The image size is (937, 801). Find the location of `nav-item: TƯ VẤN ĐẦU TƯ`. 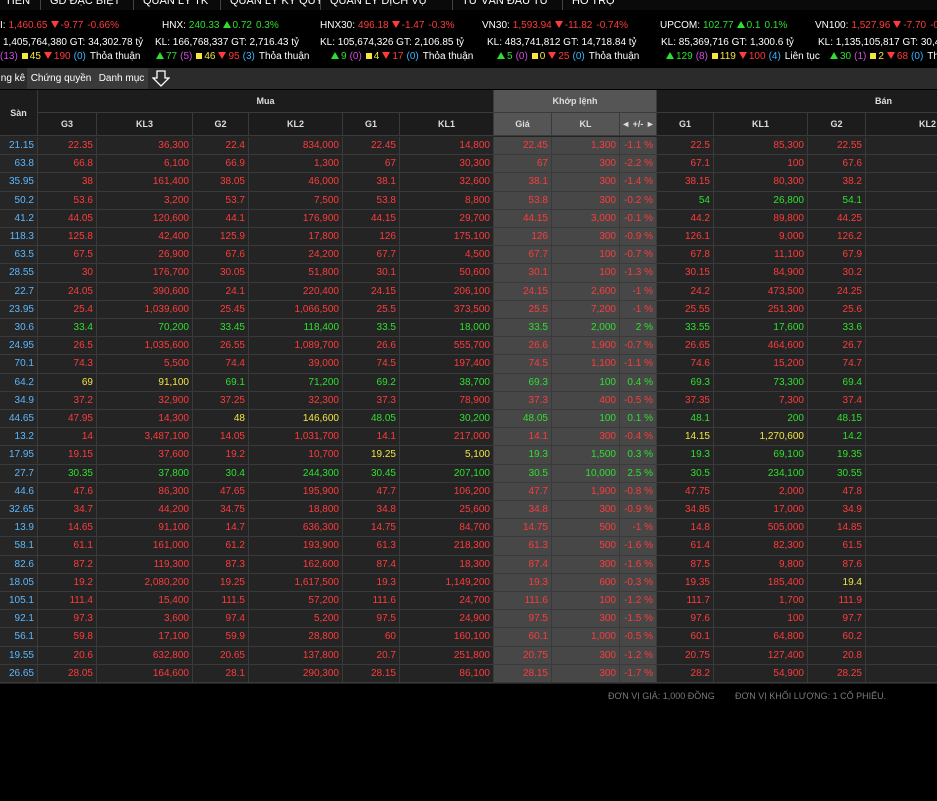

nav-item: TƯ VẤN ĐẦU TƯ is located at coordinates (506, 3).